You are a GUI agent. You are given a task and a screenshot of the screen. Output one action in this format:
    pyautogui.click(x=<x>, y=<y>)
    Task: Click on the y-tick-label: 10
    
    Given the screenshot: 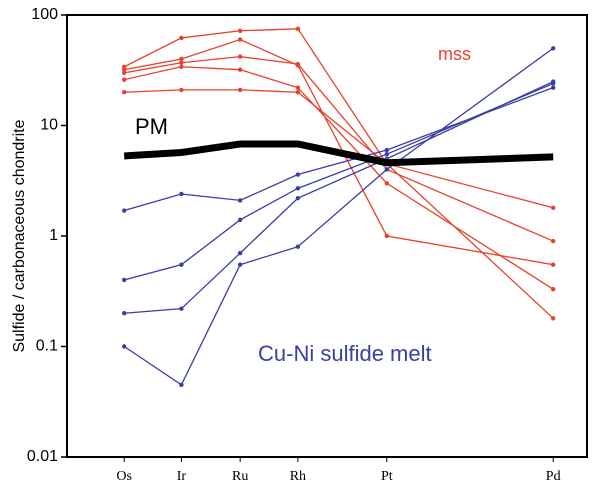 What is the action you would take?
    pyautogui.click(x=49, y=125)
    